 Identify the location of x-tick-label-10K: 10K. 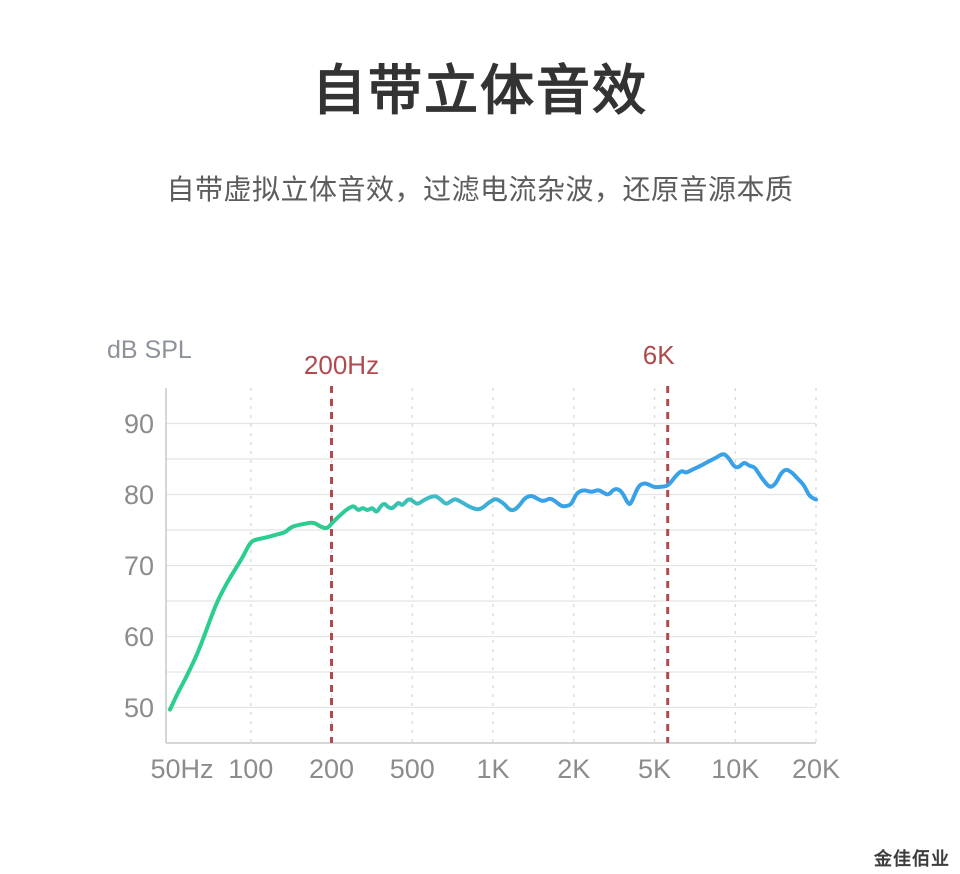
(735, 769).